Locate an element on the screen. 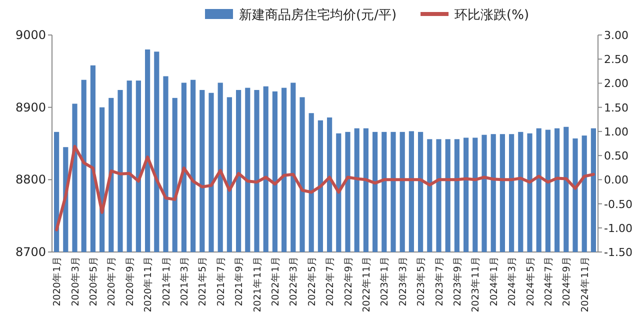  y2-tick-label: 1.50 is located at coordinates (616, 107).